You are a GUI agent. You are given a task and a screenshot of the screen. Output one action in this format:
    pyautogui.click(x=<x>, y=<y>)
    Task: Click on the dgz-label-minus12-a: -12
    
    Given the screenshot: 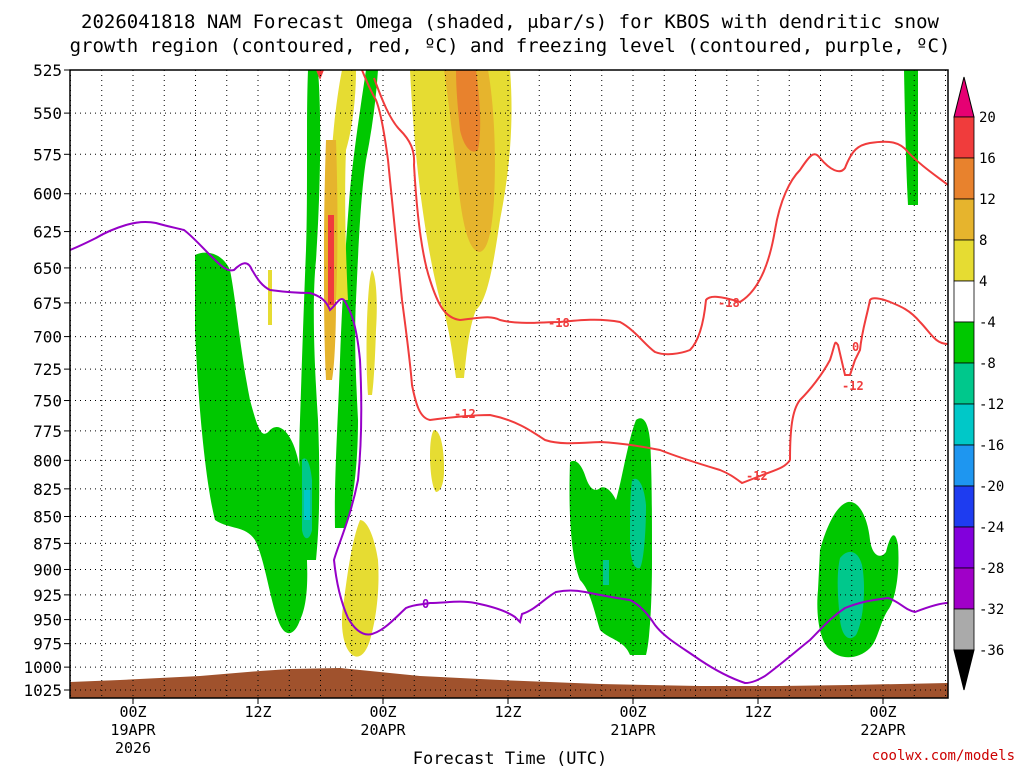 What is the action you would take?
    pyautogui.click(x=465, y=414)
    